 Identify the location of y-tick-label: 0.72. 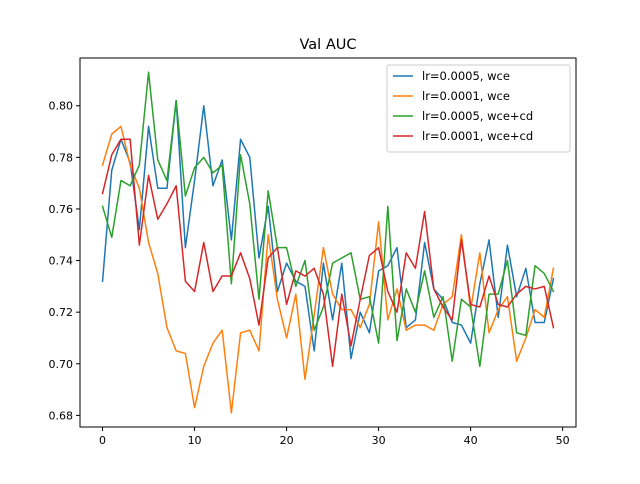
(61, 312).